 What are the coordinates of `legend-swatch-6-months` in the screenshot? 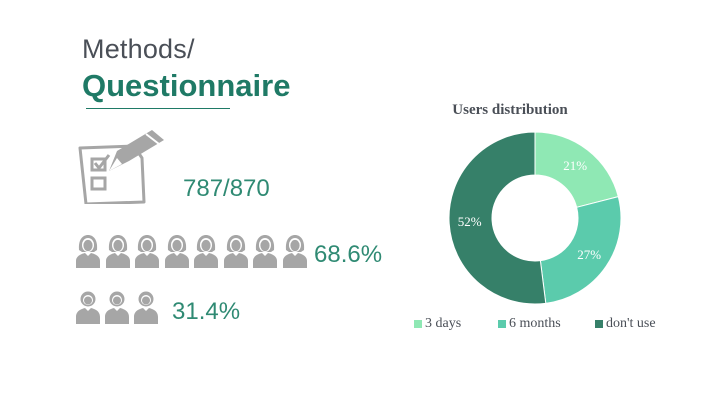 It's located at (502, 324).